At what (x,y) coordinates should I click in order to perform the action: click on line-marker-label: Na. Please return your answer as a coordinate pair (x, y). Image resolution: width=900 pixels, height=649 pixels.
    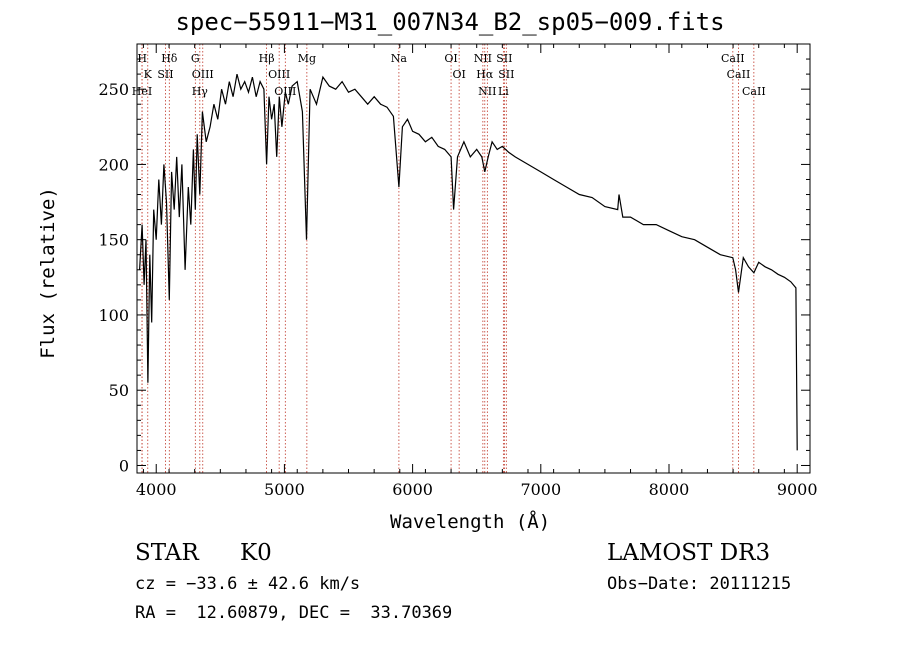
    Looking at the image, I should click on (399, 58).